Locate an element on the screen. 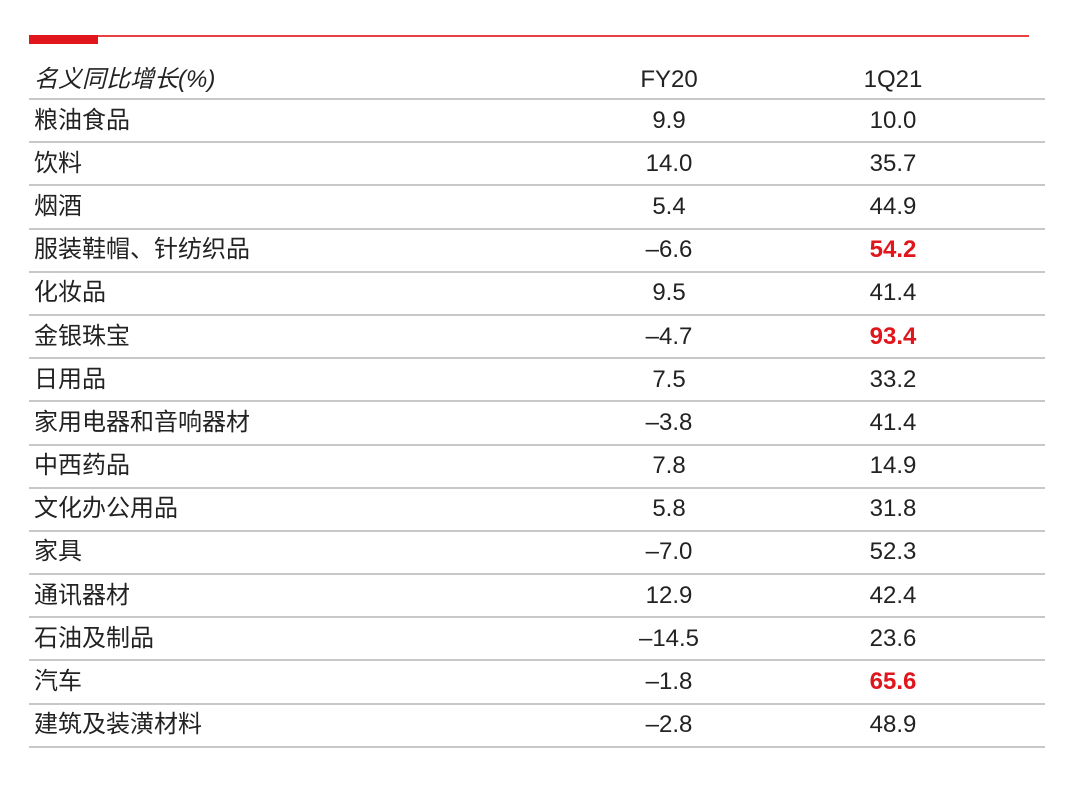  1q21-value: 65.6 is located at coordinates (893, 682).